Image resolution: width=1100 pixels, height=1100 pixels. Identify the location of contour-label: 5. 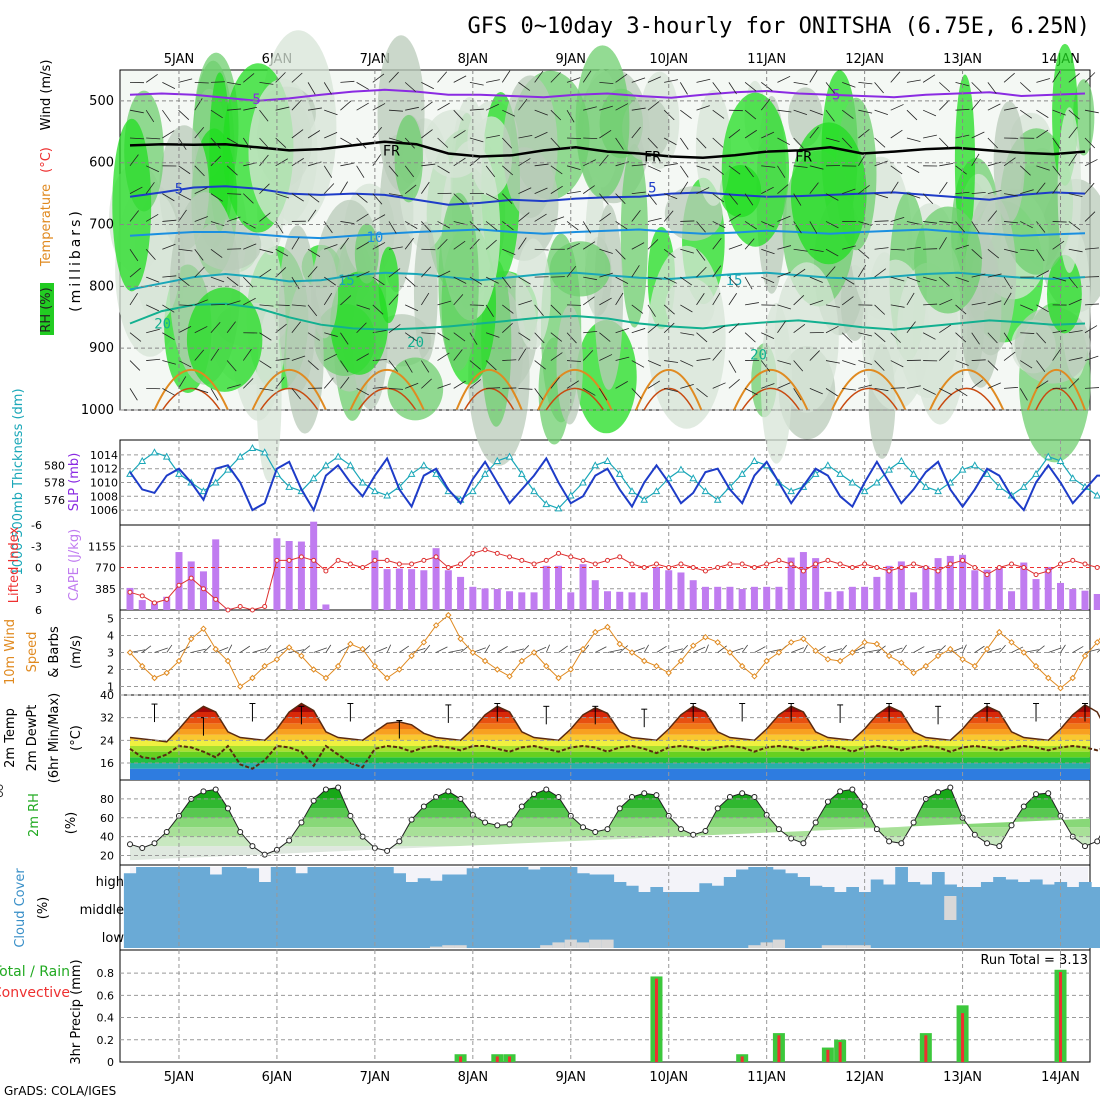
(652, 188).